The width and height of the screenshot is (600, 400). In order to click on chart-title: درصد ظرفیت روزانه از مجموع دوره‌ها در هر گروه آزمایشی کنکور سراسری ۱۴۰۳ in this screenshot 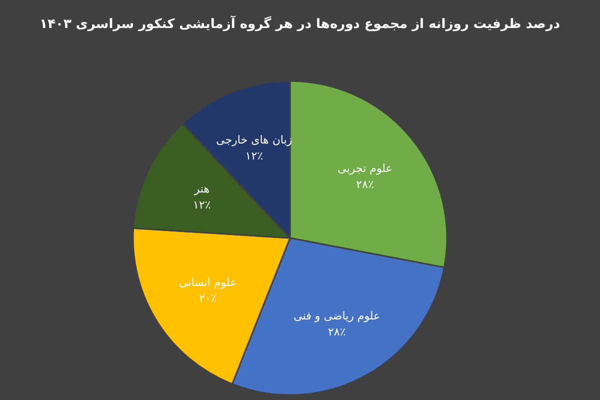, I will do `click(300, 23)`.